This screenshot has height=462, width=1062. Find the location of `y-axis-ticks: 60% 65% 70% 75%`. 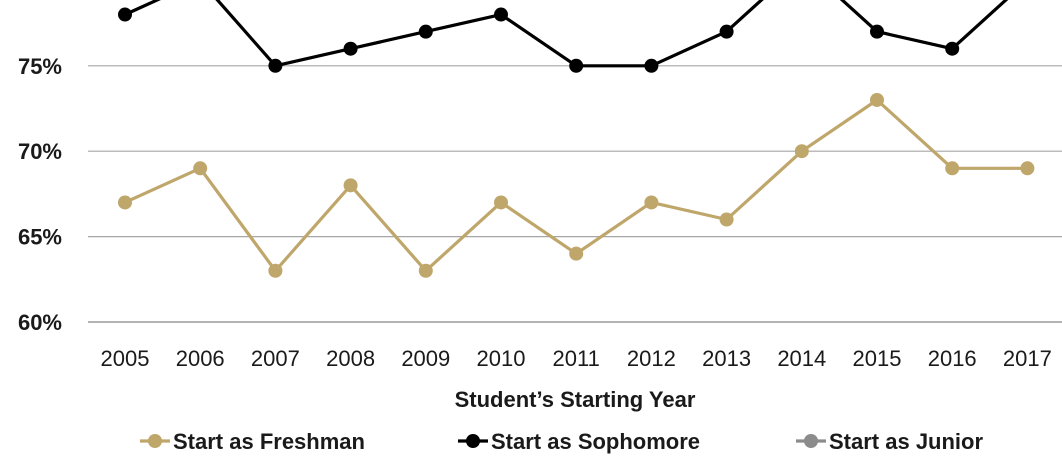

y-axis-ticks: 60% 65% 70% 75% is located at coordinates (40, 194).